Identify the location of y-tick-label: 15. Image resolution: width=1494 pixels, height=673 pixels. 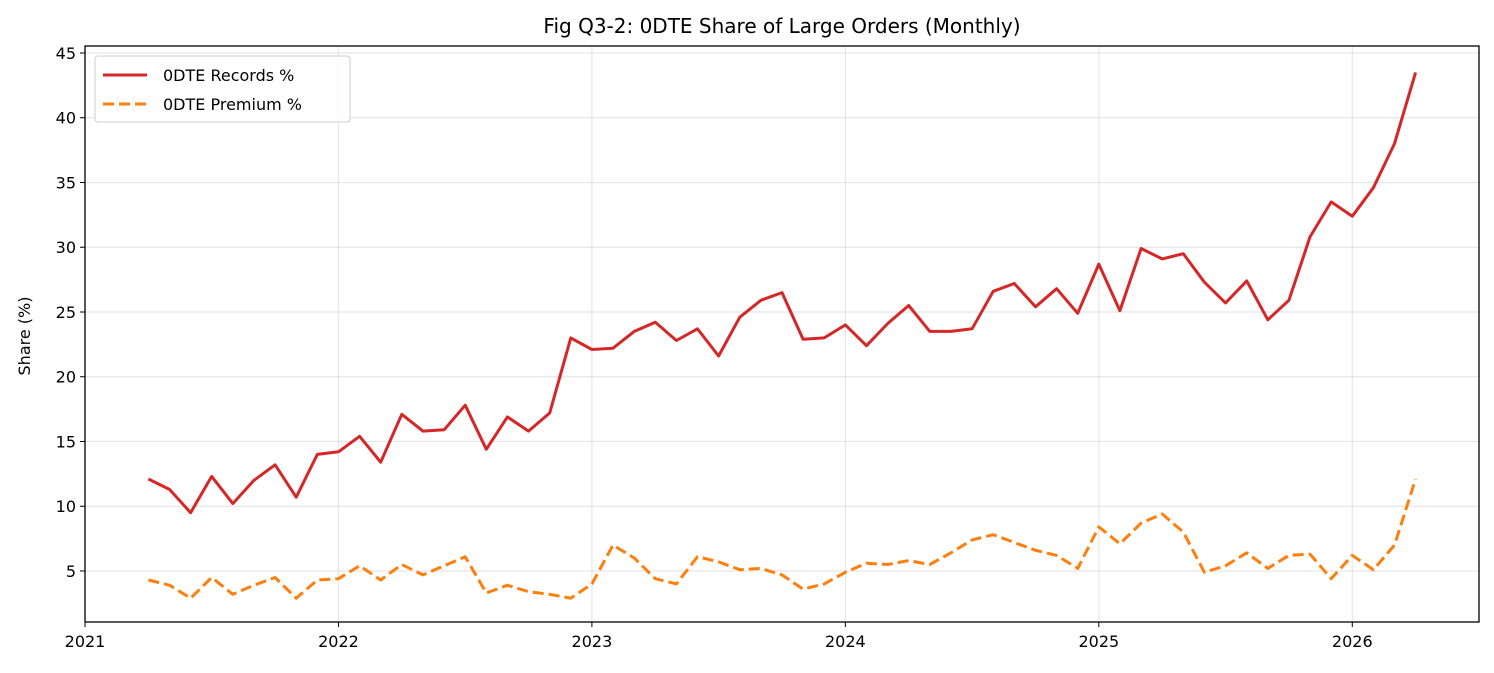
(66, 441).